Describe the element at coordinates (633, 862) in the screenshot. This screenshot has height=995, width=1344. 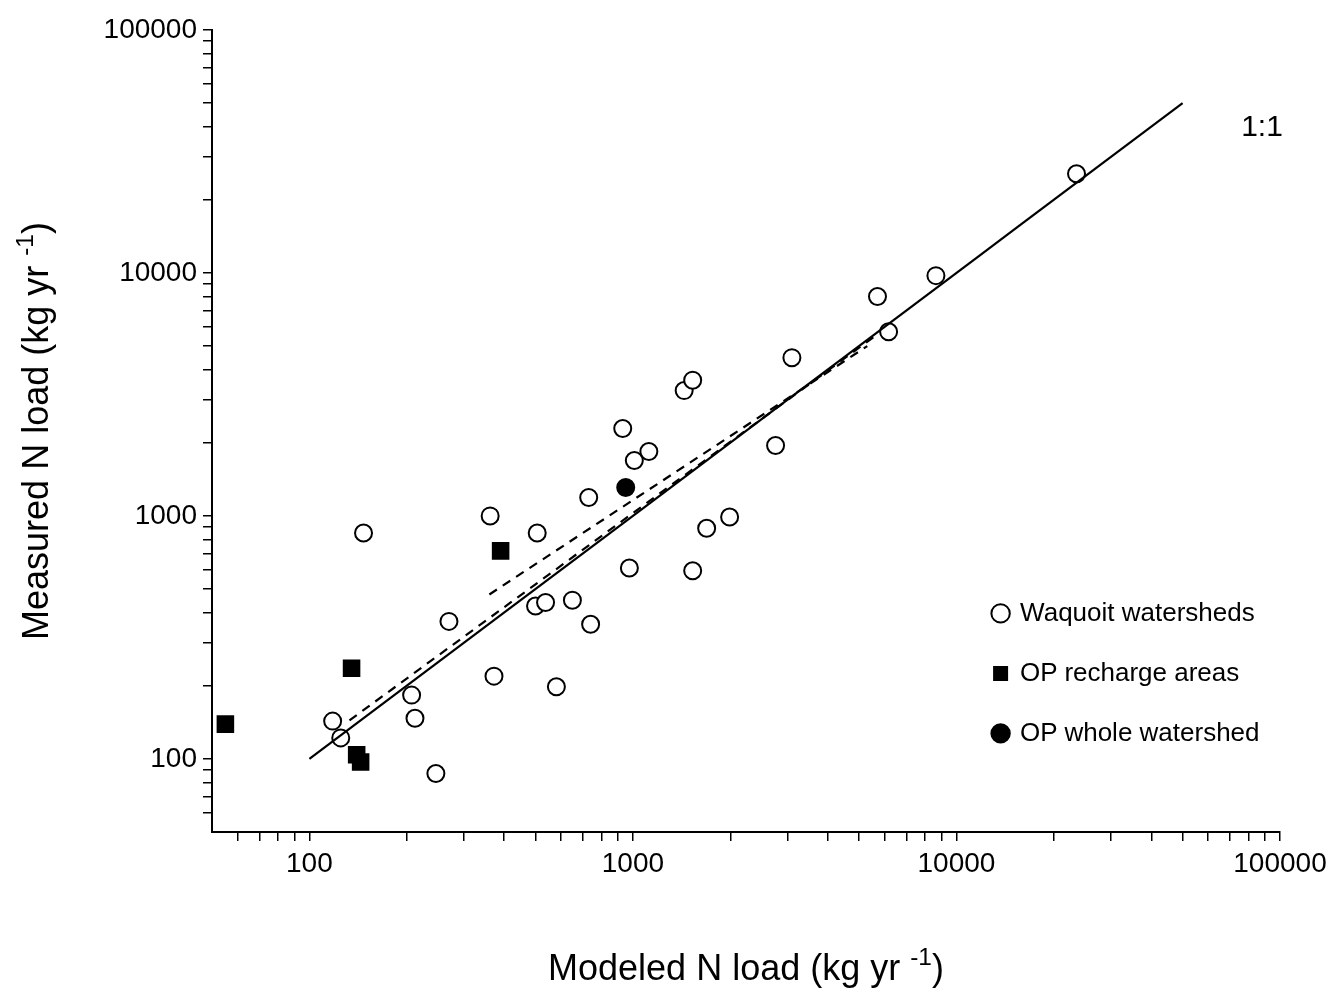
I see `x-tick-label: 1000` at that location.